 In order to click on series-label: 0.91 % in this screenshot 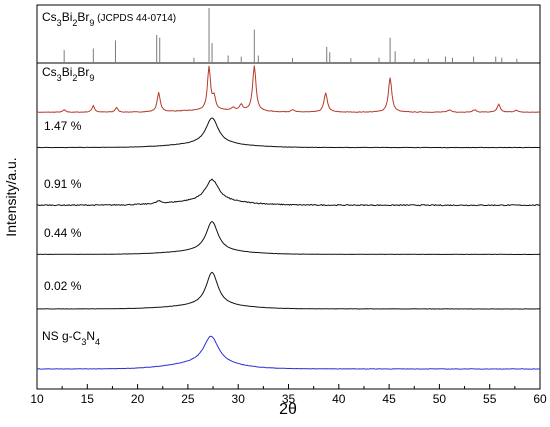, I will do `click(63, 184)`.